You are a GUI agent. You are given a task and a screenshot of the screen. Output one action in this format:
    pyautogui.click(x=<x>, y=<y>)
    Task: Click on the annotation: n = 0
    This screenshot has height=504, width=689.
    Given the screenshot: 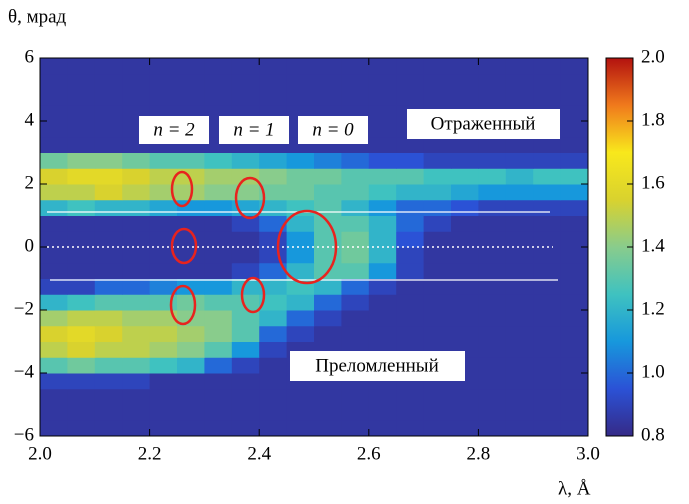 What is the action you would take?
    pyautogui.click(x=333, y=129)
    